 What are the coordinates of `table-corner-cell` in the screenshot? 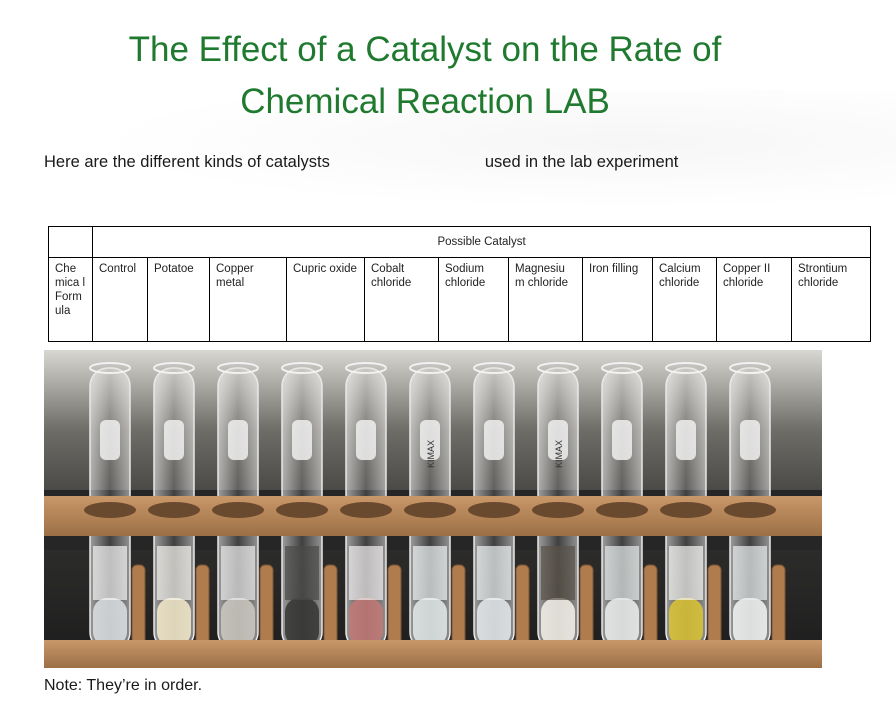 It's located at (70, 242).